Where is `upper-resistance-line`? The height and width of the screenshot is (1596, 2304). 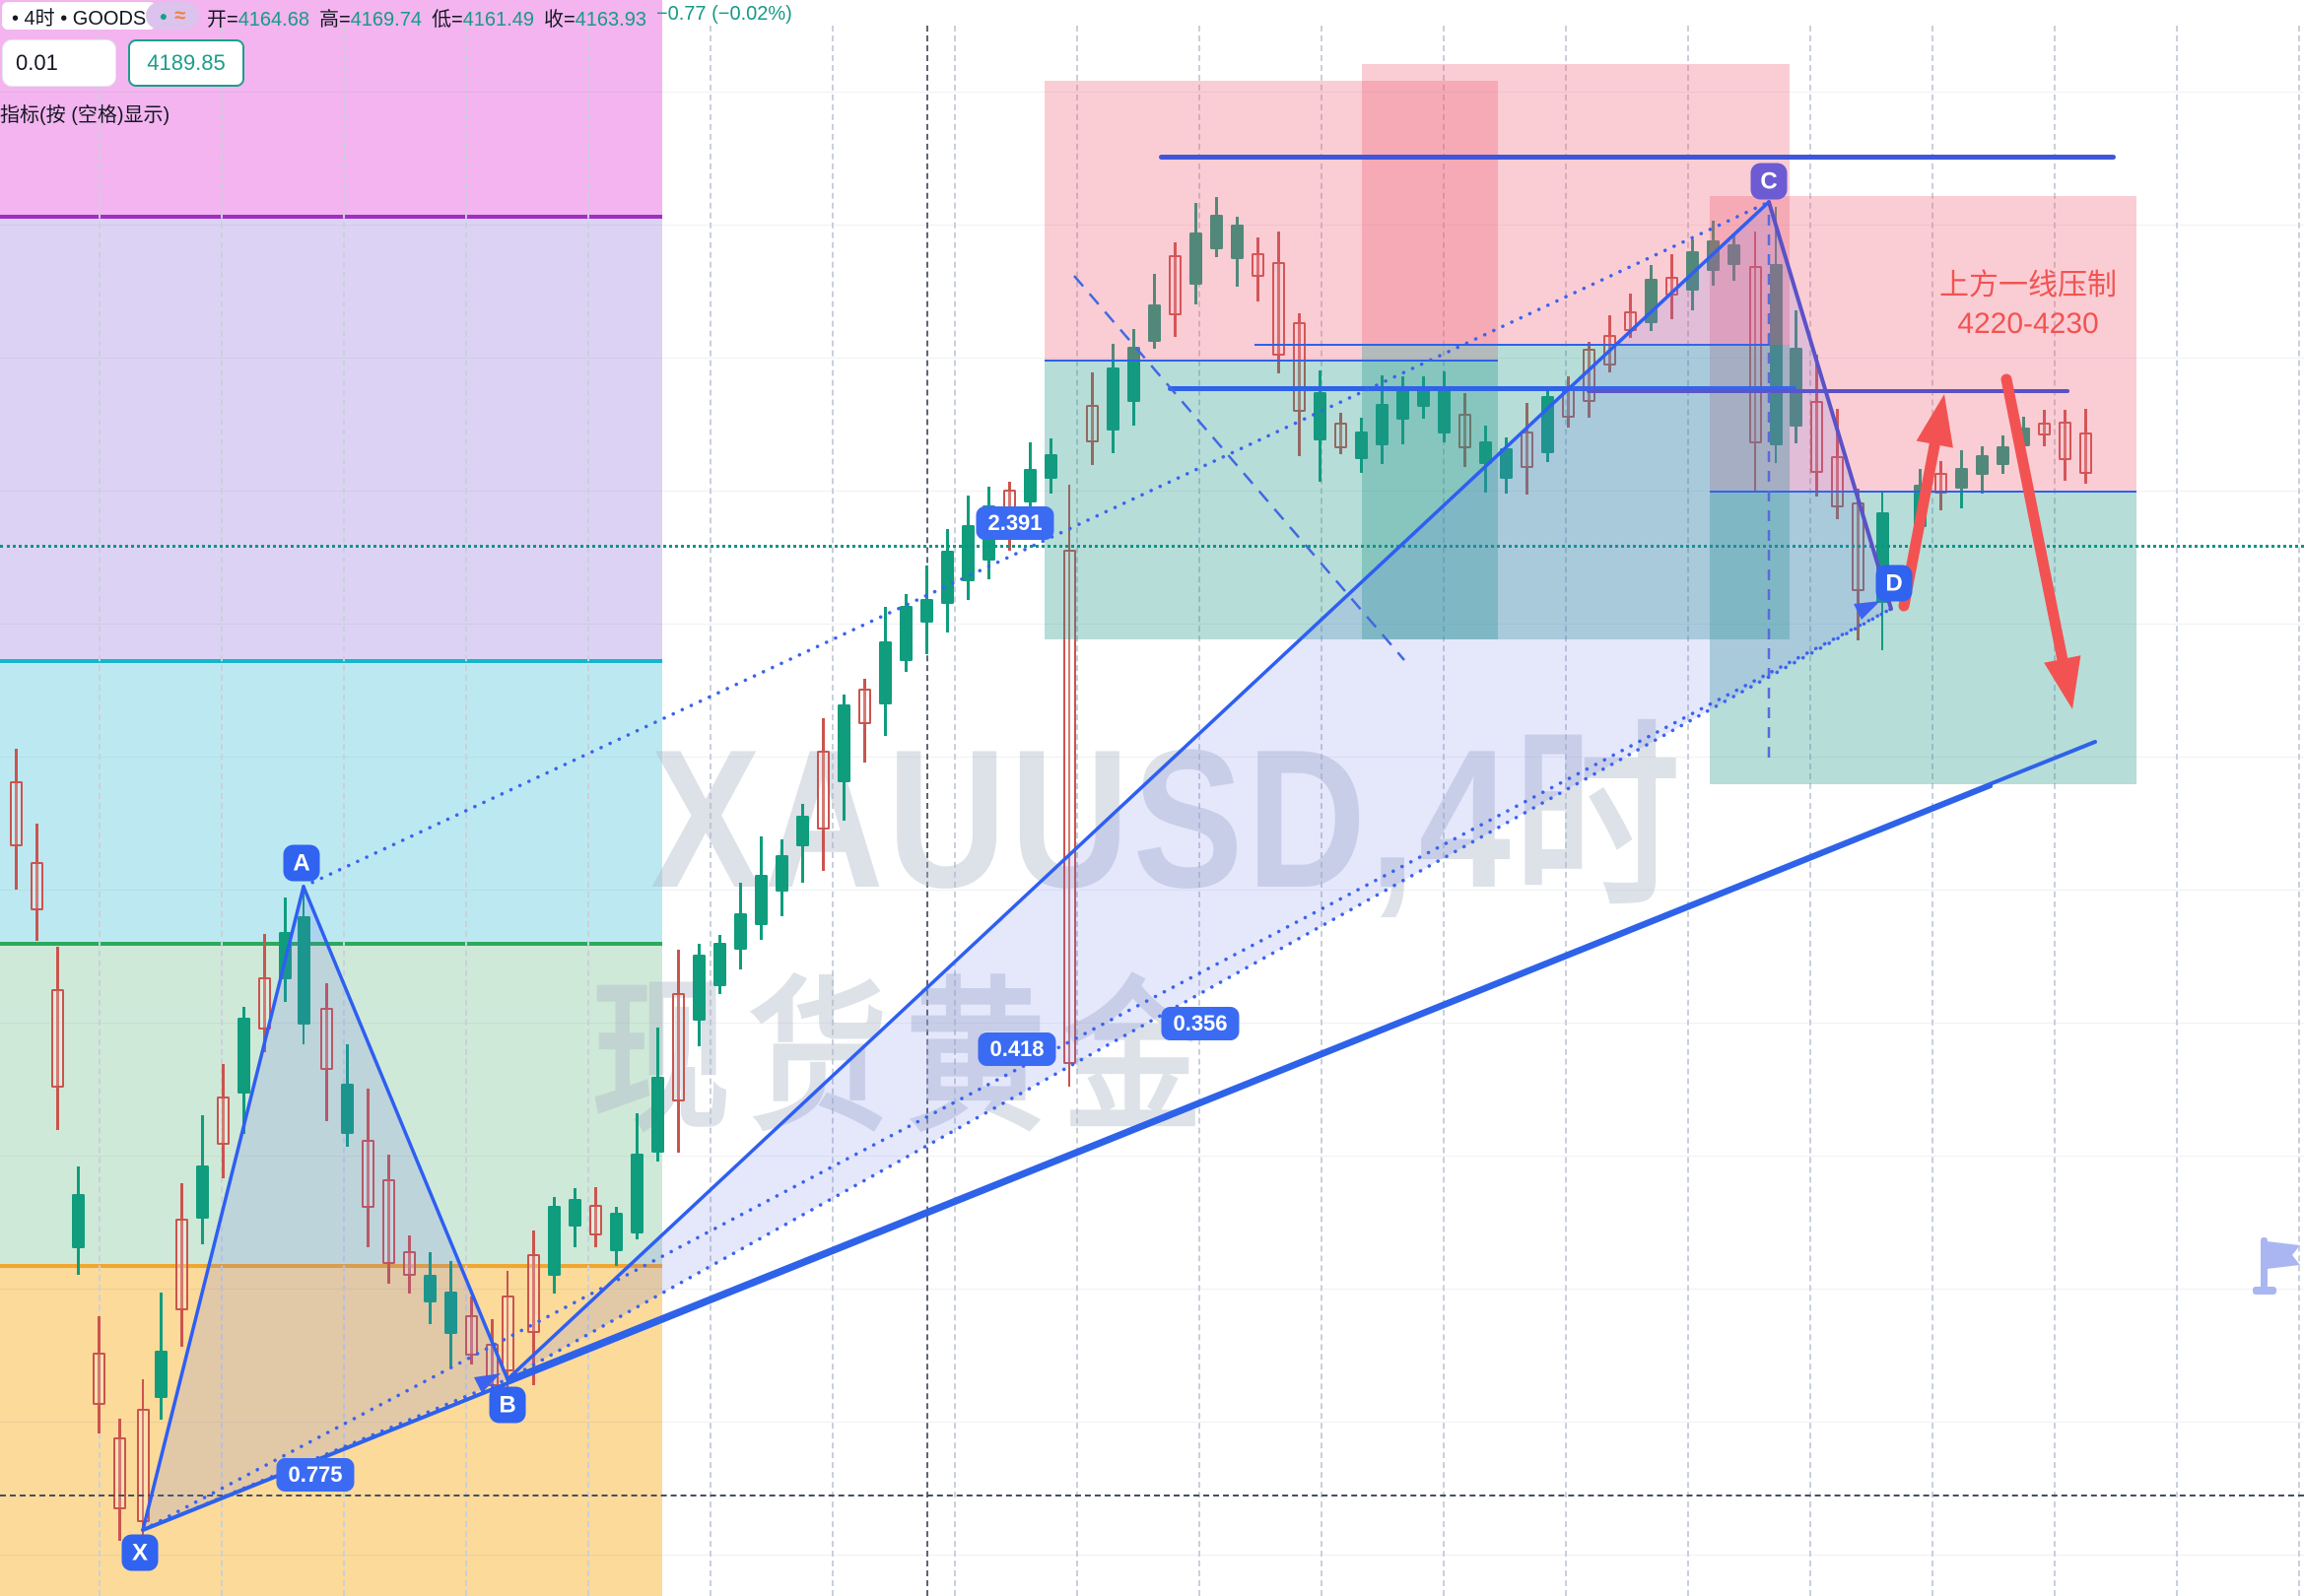
upper-resistance-line is located at coordinates (1637, 157).